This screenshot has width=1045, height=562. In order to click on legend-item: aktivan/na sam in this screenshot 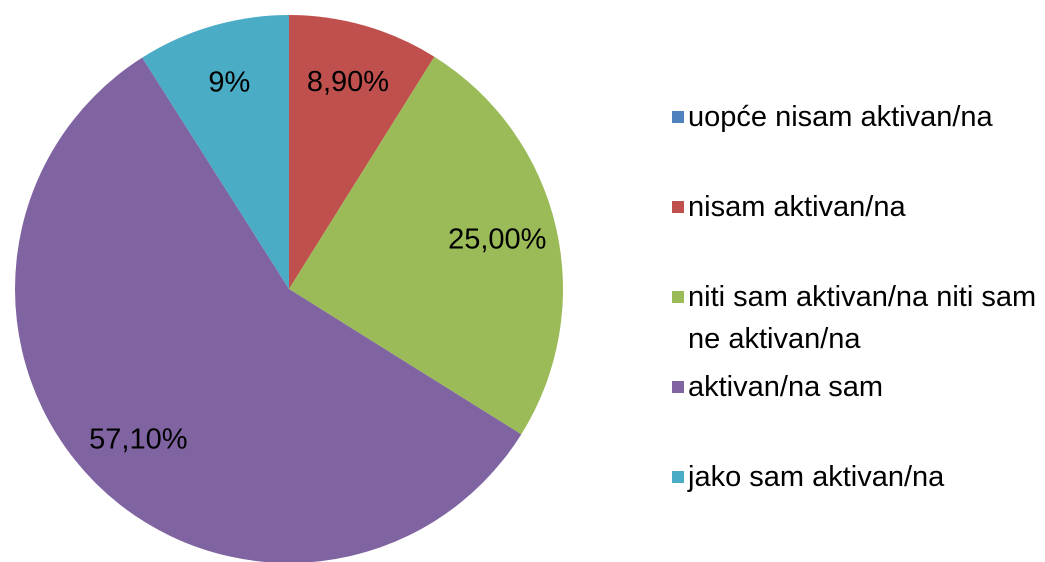, I will do `click(857, 411)`.